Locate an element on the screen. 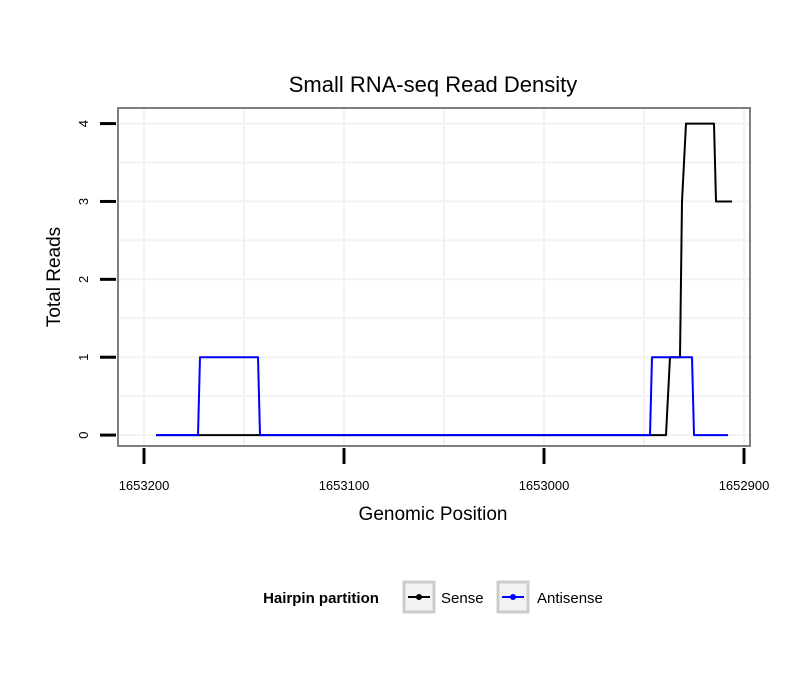 This screenshot has width=810, height=690. legend-label-antisense: Antisense is located at coordinates (570, 598).